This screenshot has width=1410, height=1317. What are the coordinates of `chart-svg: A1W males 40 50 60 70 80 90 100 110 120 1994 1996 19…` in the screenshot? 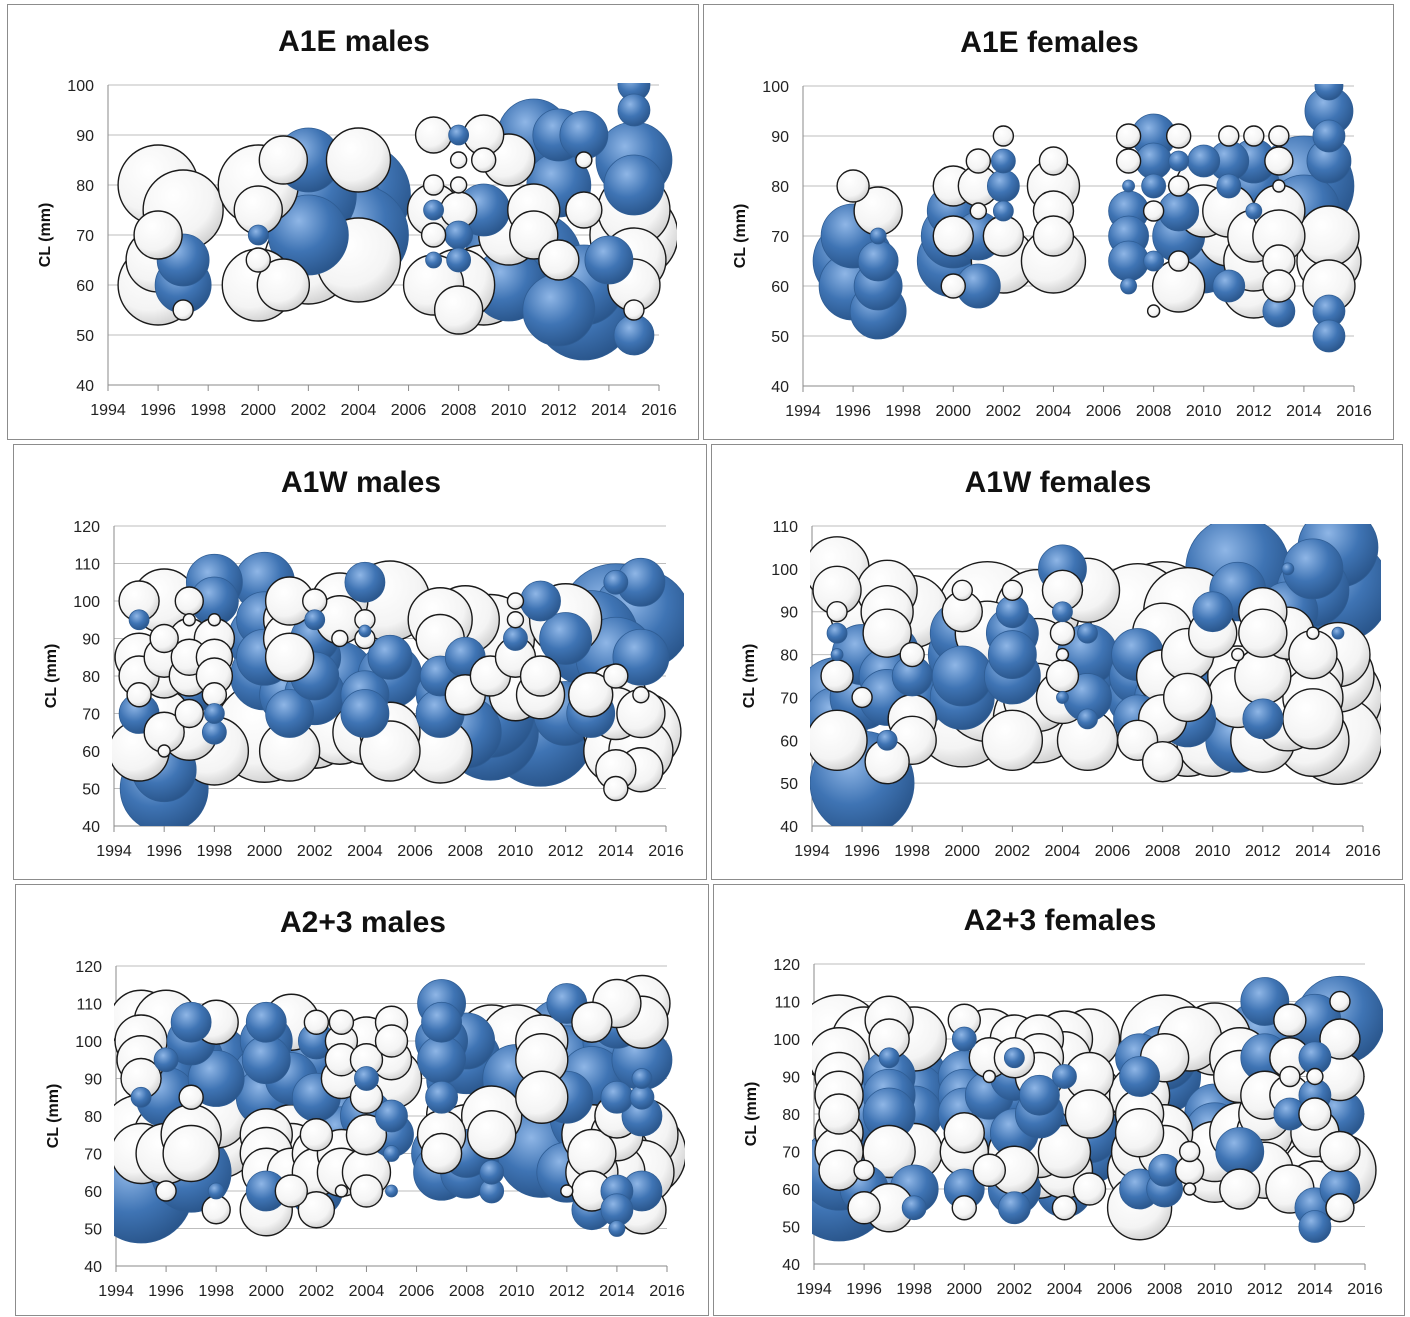 It's located at (363, 663).